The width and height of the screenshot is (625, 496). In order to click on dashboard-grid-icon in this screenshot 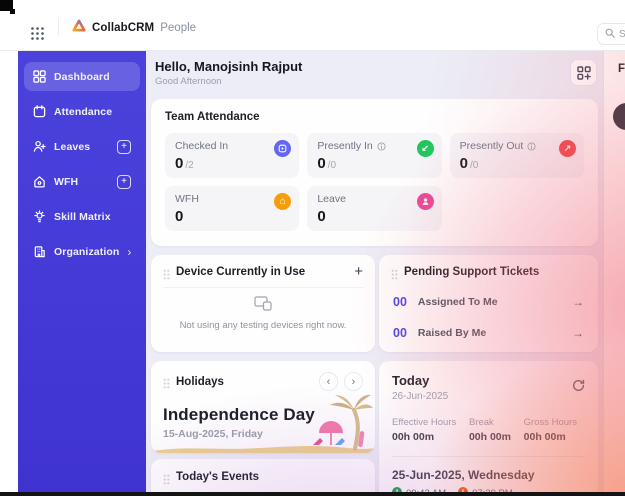, I will do `click(39, 76)`.